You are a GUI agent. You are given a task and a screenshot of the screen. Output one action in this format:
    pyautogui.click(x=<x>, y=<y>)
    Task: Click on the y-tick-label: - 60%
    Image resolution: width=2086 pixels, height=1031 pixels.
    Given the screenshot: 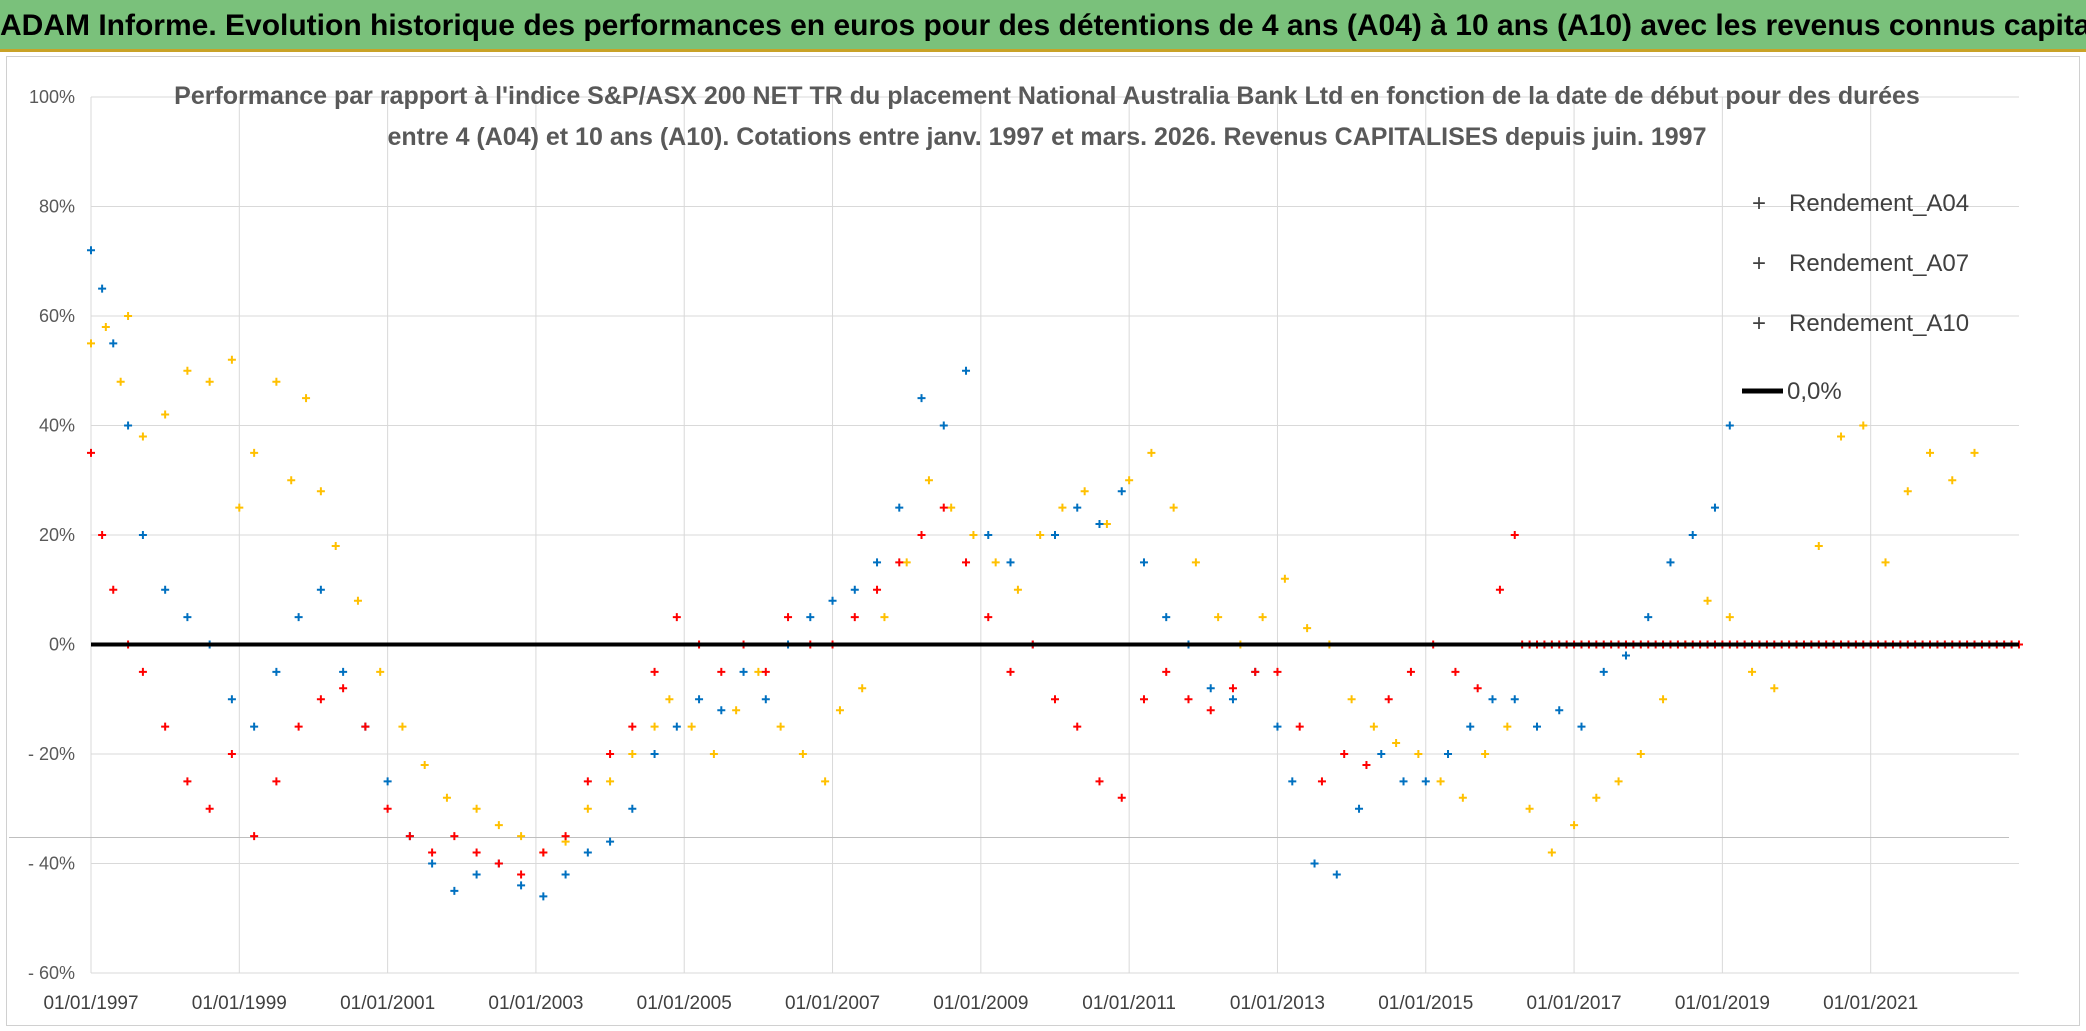 What is the action you would take?
    pyautogui.click(x=51, y=973)
    